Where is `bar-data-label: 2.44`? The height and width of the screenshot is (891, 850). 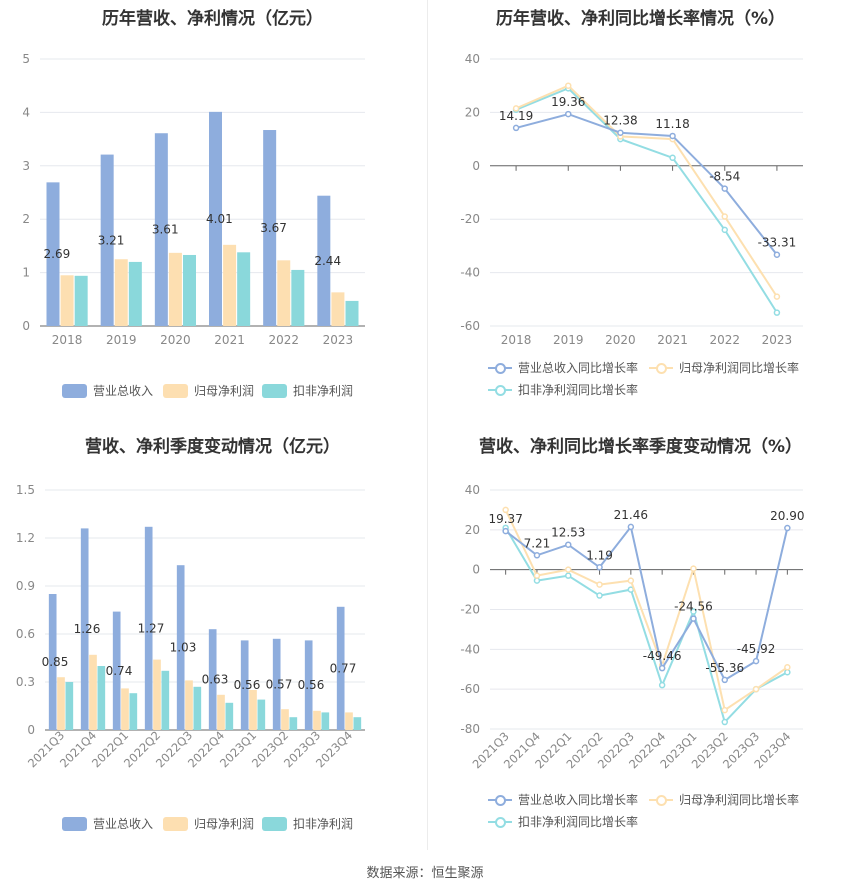 bar-data-label: 2.44 is located at coordinates (327, 261).